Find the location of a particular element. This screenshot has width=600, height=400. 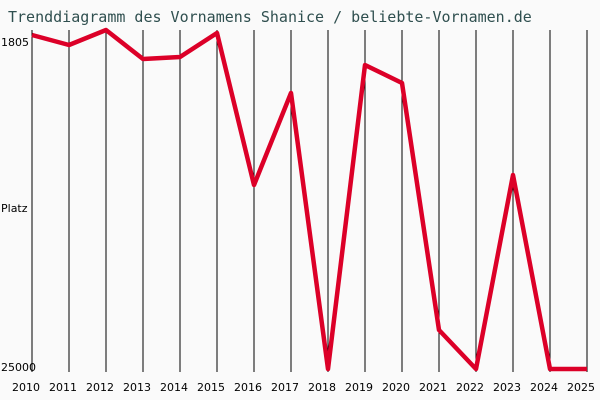

y-axis-top-label: 1805 is located at coordinates (15, 42).